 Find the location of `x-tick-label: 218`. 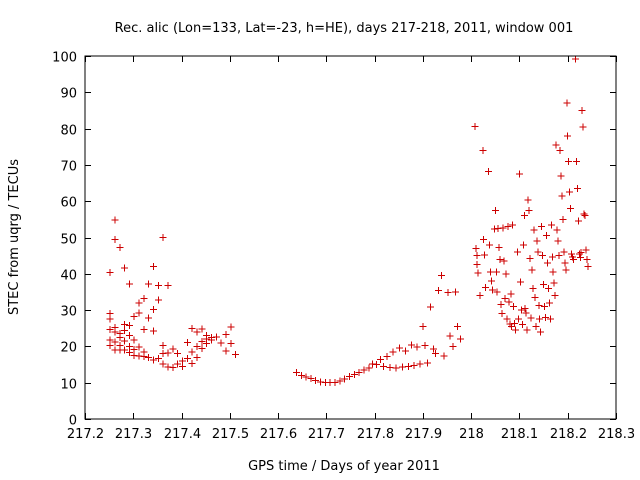

x-tick-label: 218 is located at coordinates (471, 434).